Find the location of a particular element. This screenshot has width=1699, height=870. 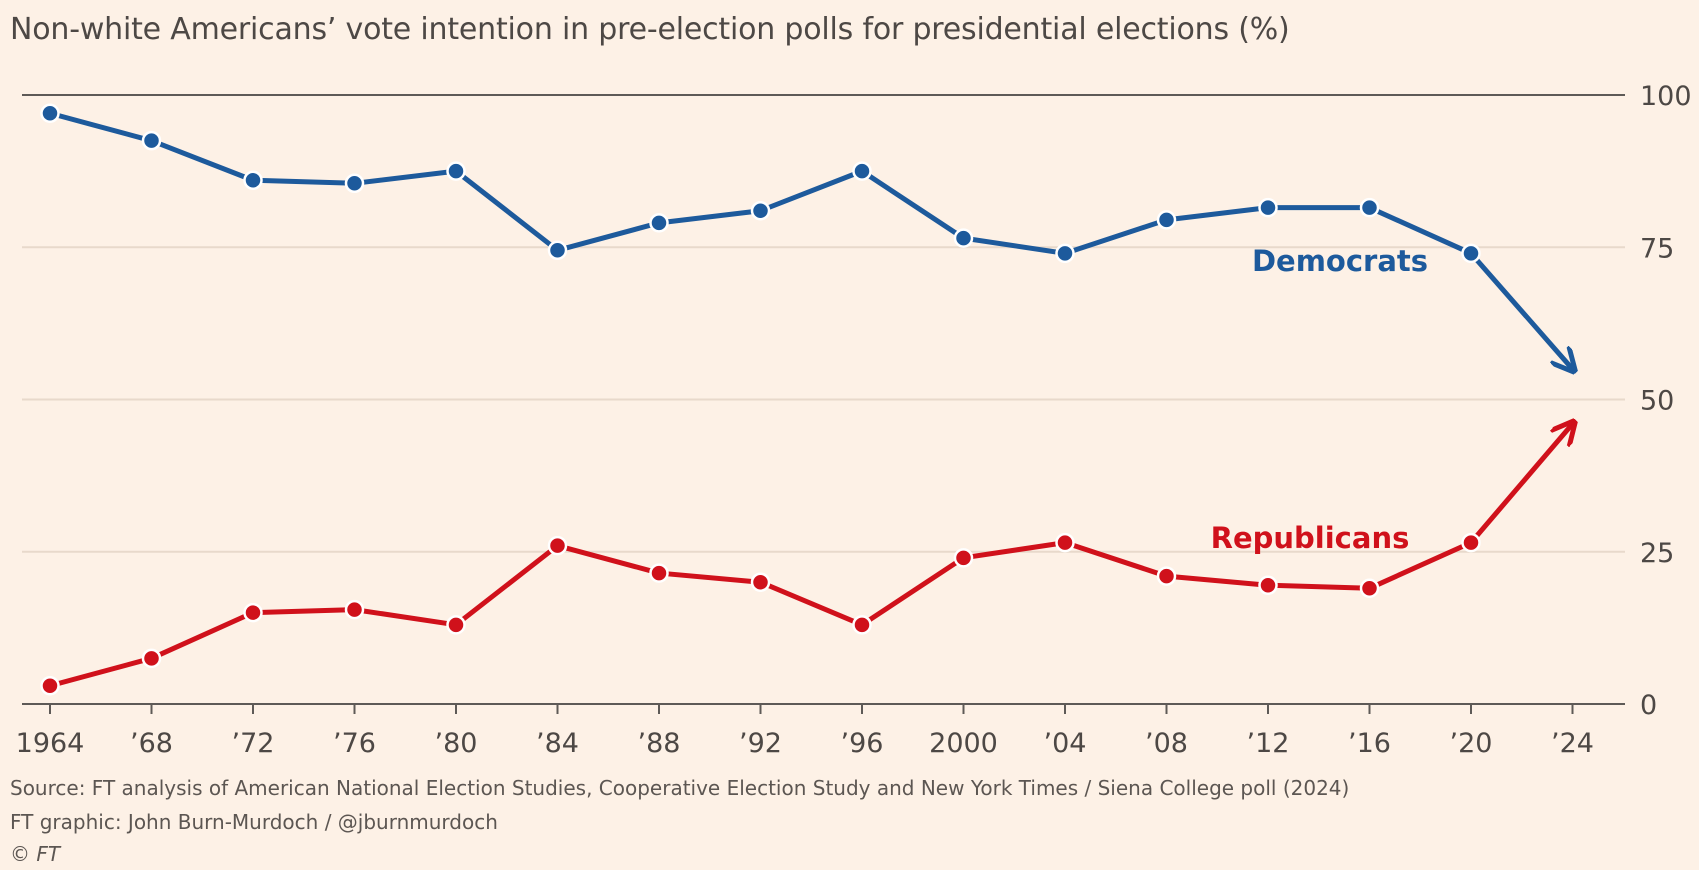

y-tick-label: 25 is located at coordinates (1657, 553).